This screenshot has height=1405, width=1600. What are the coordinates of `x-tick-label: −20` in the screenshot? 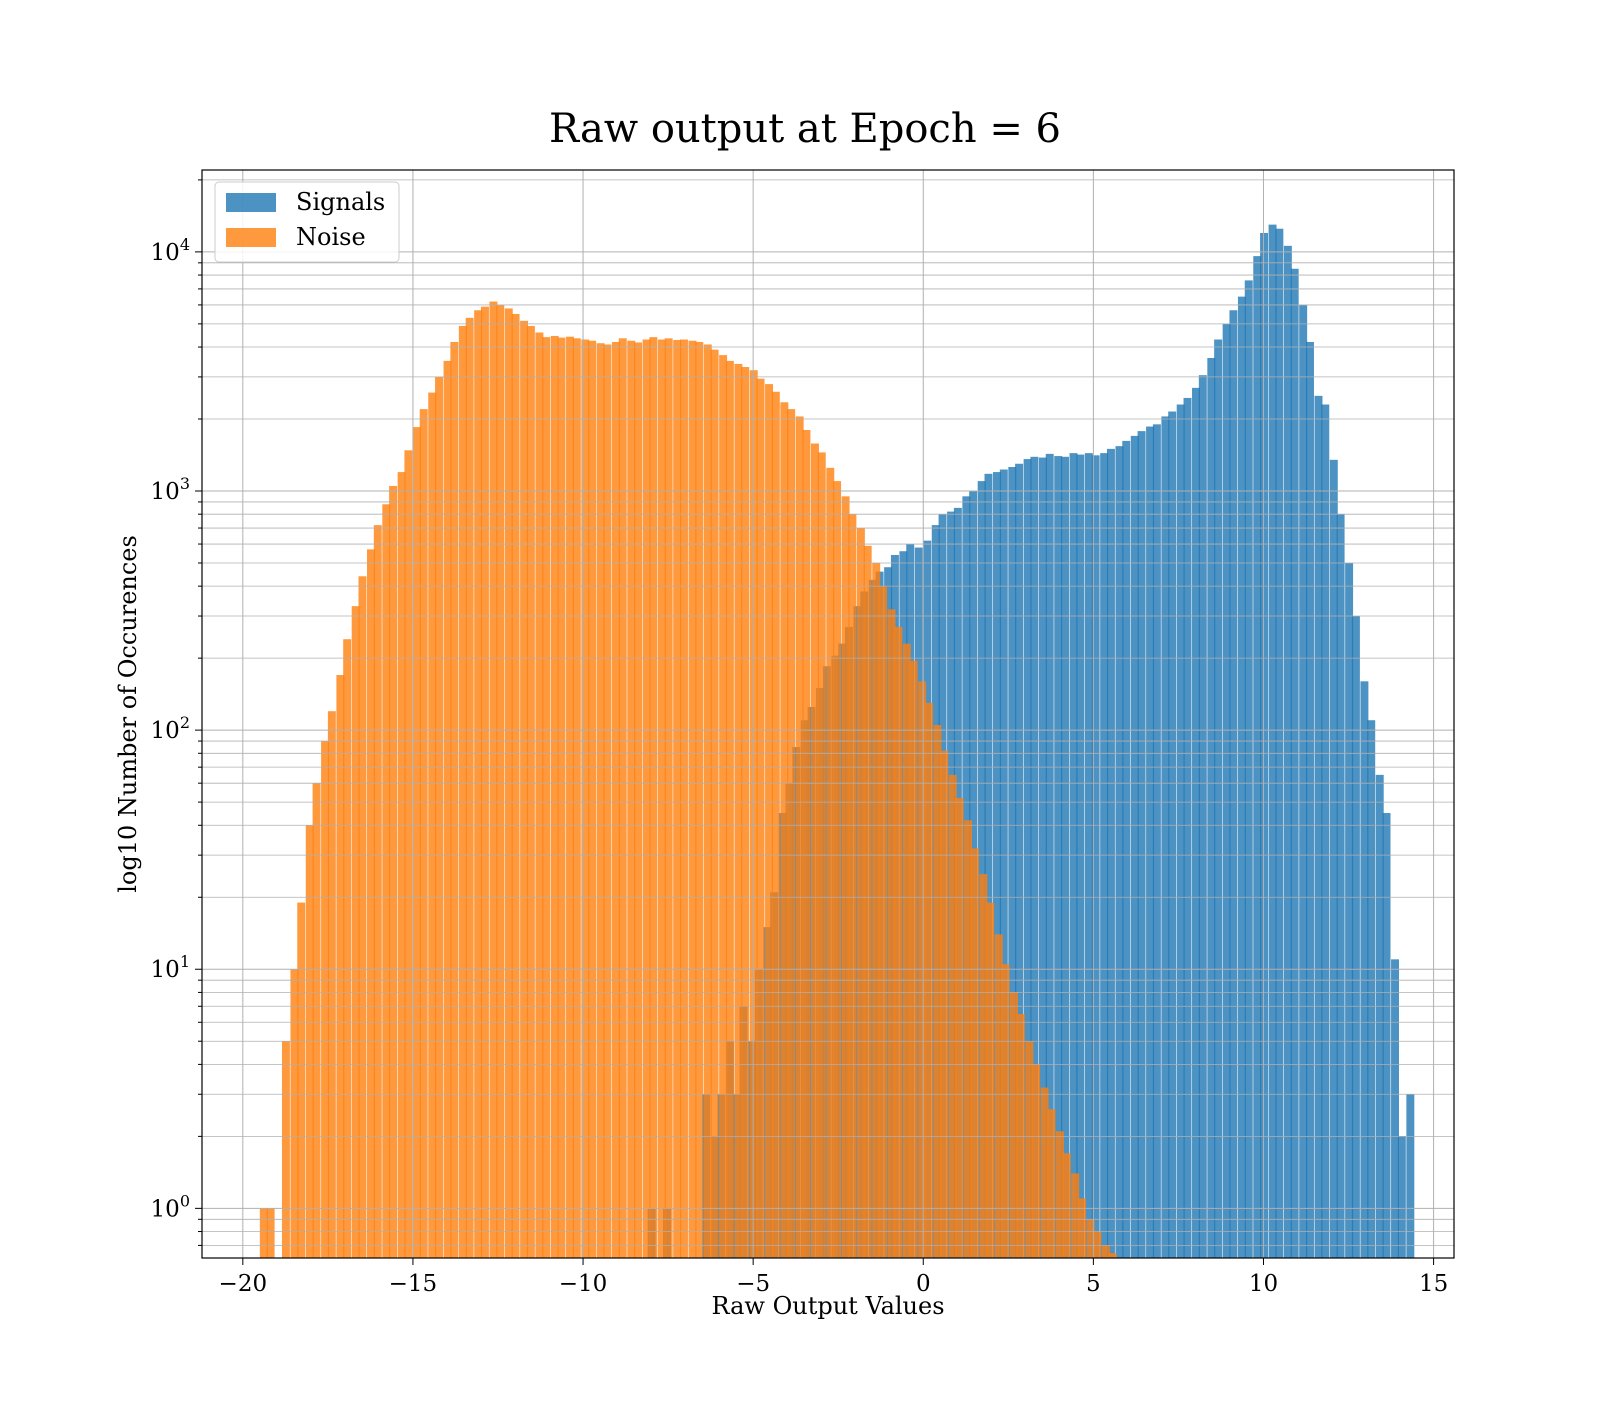 It's located at (243, 1284).